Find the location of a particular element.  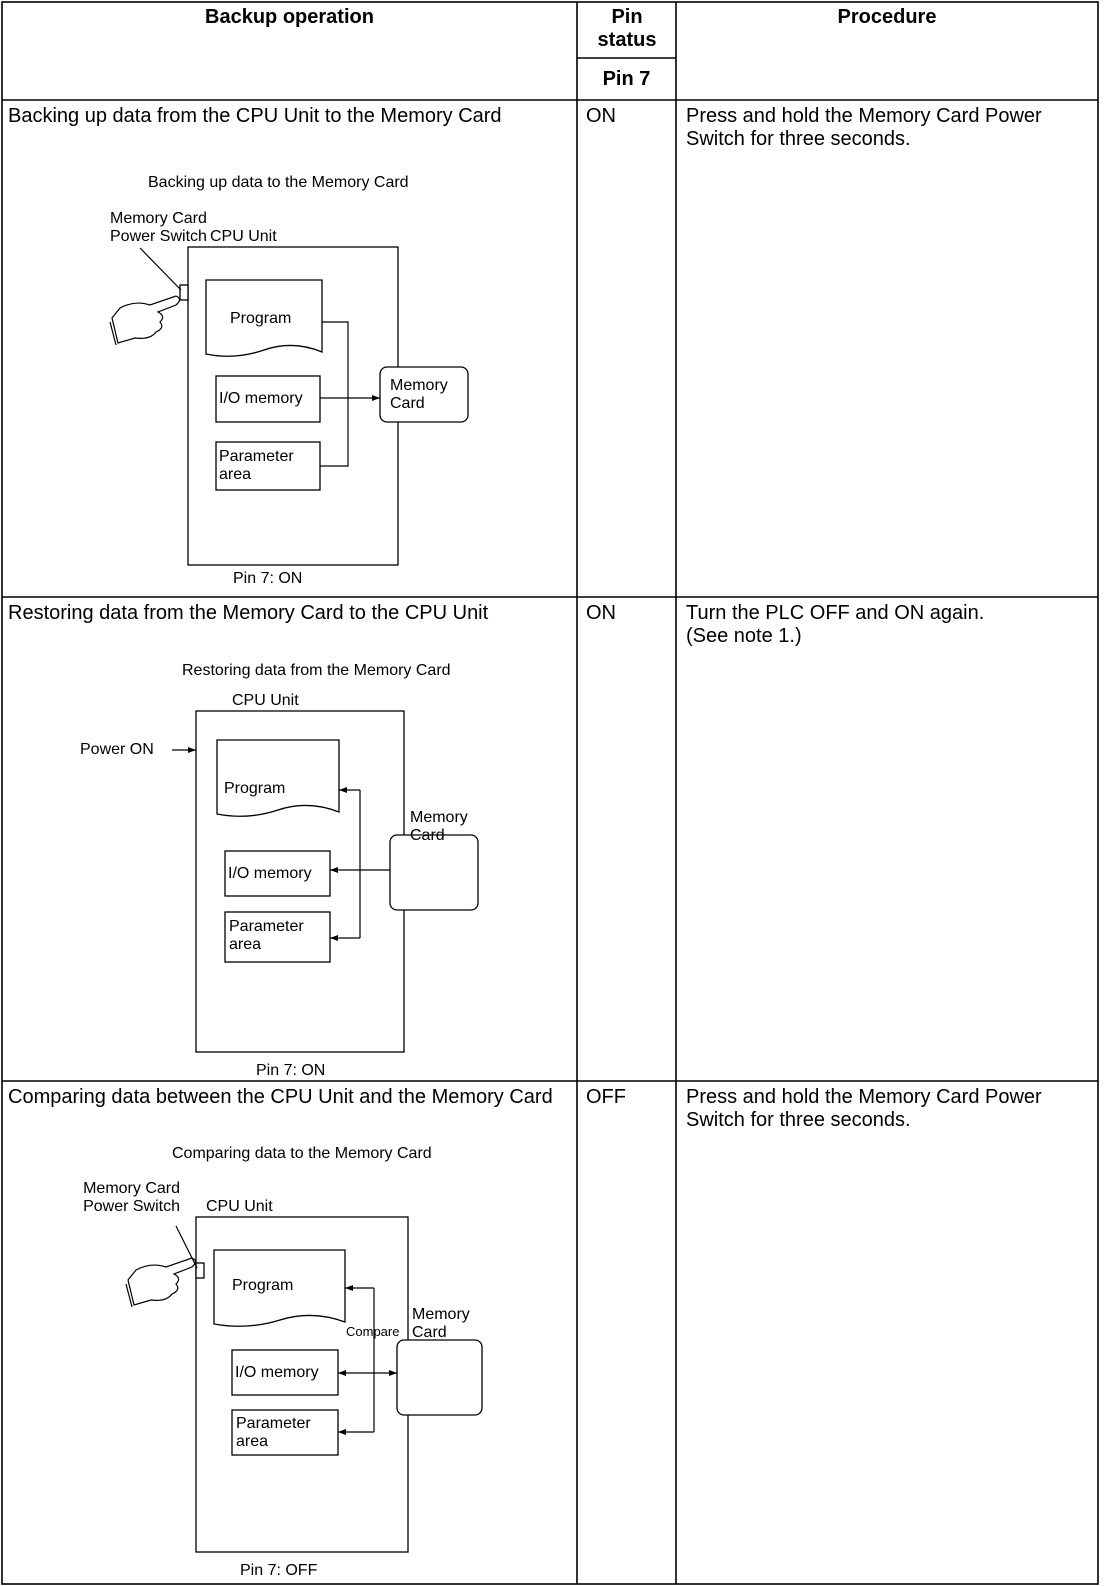

diagram-title: Comparing data to the Memory Card is located at coordinates (302, 1153).